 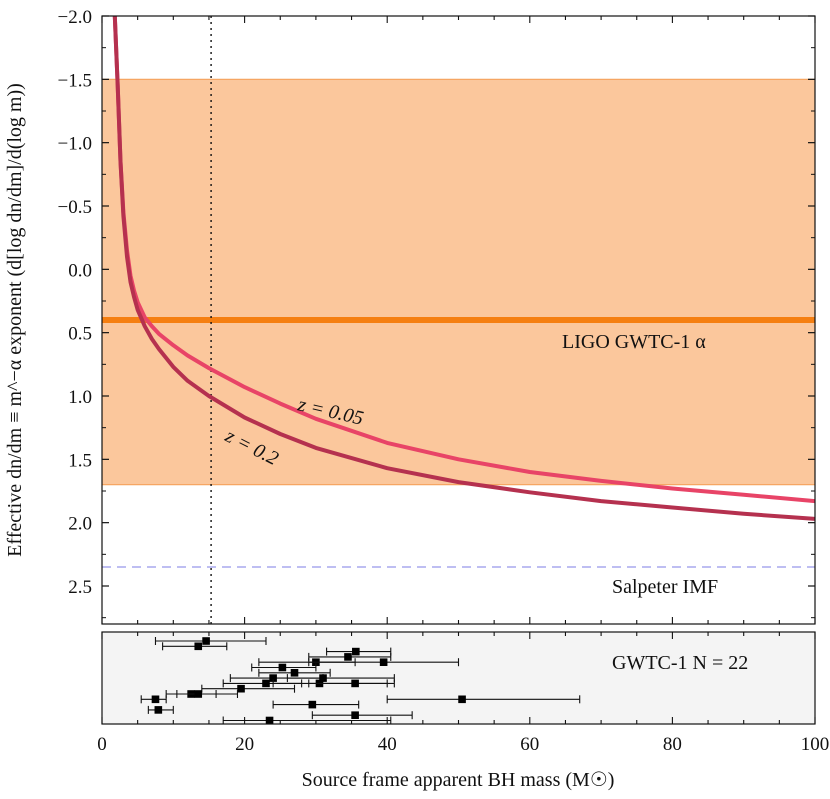 I want to click on event-points, so click(x=360, y=680).